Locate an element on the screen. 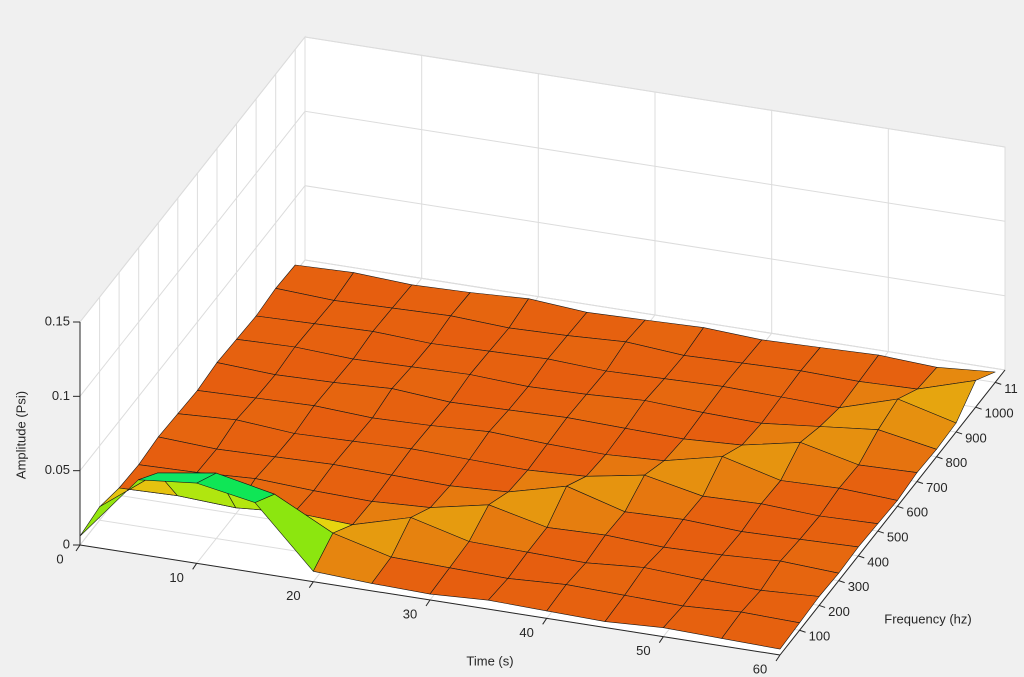 The image size is (1024, 677). x-tick-label: 50 is located at coordinates (643, 650).